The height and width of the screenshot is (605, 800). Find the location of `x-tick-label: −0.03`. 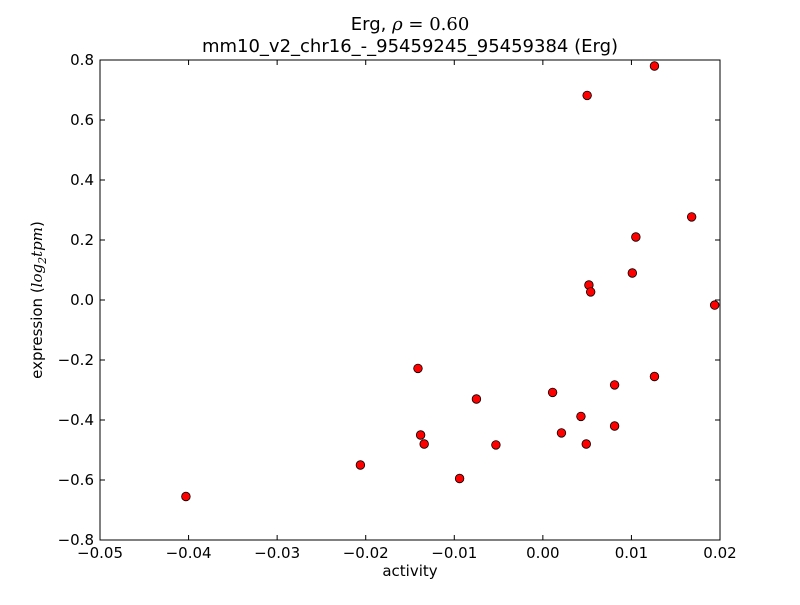

x-tick-label: −0.03 is located at coordinates (277, 553).